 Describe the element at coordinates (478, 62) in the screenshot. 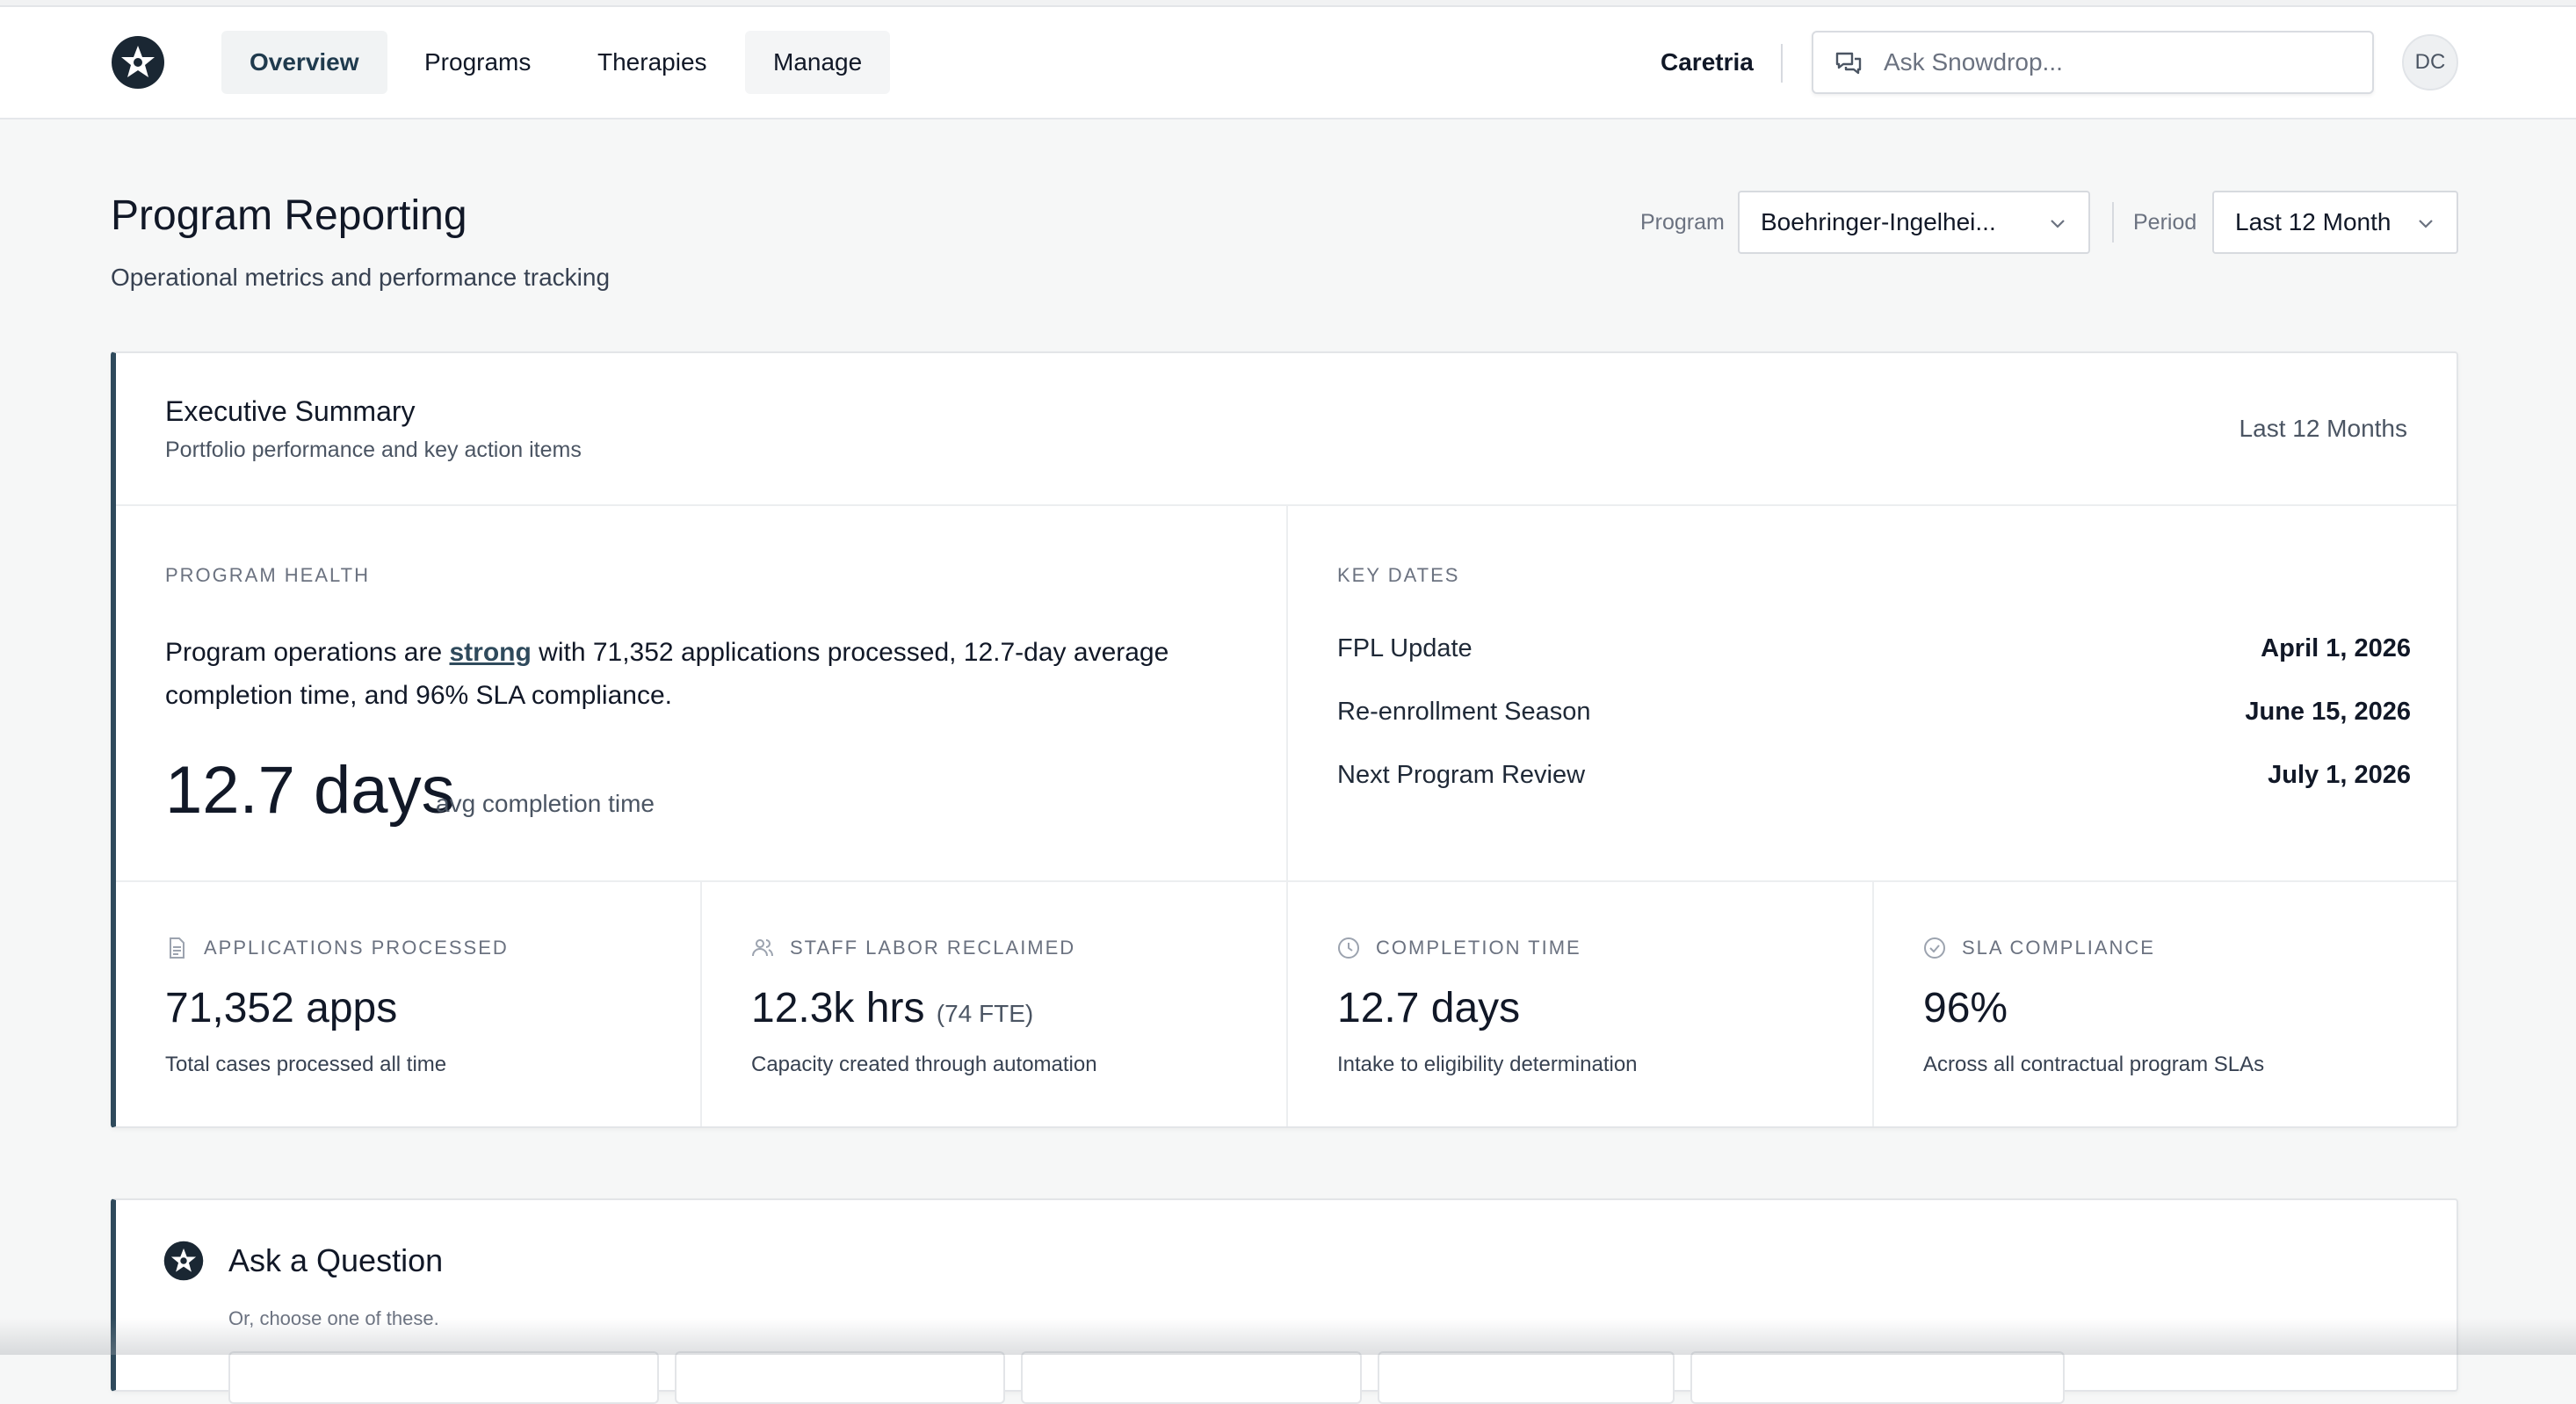

I see `tab-programs: Programs` at that location.